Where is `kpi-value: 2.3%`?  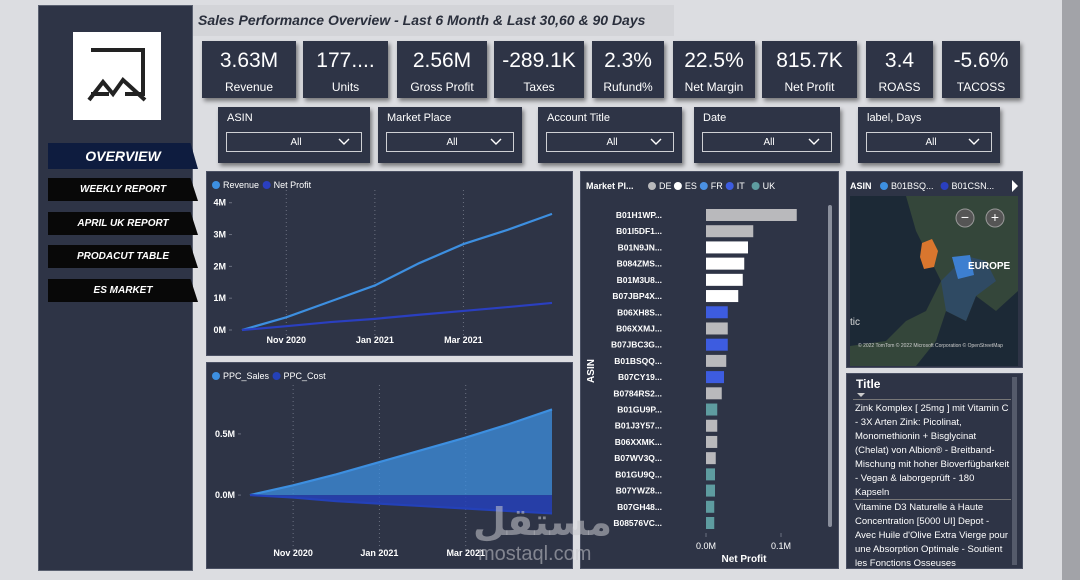
kpi-value: 2.3% is located at coordinates (628, 60).